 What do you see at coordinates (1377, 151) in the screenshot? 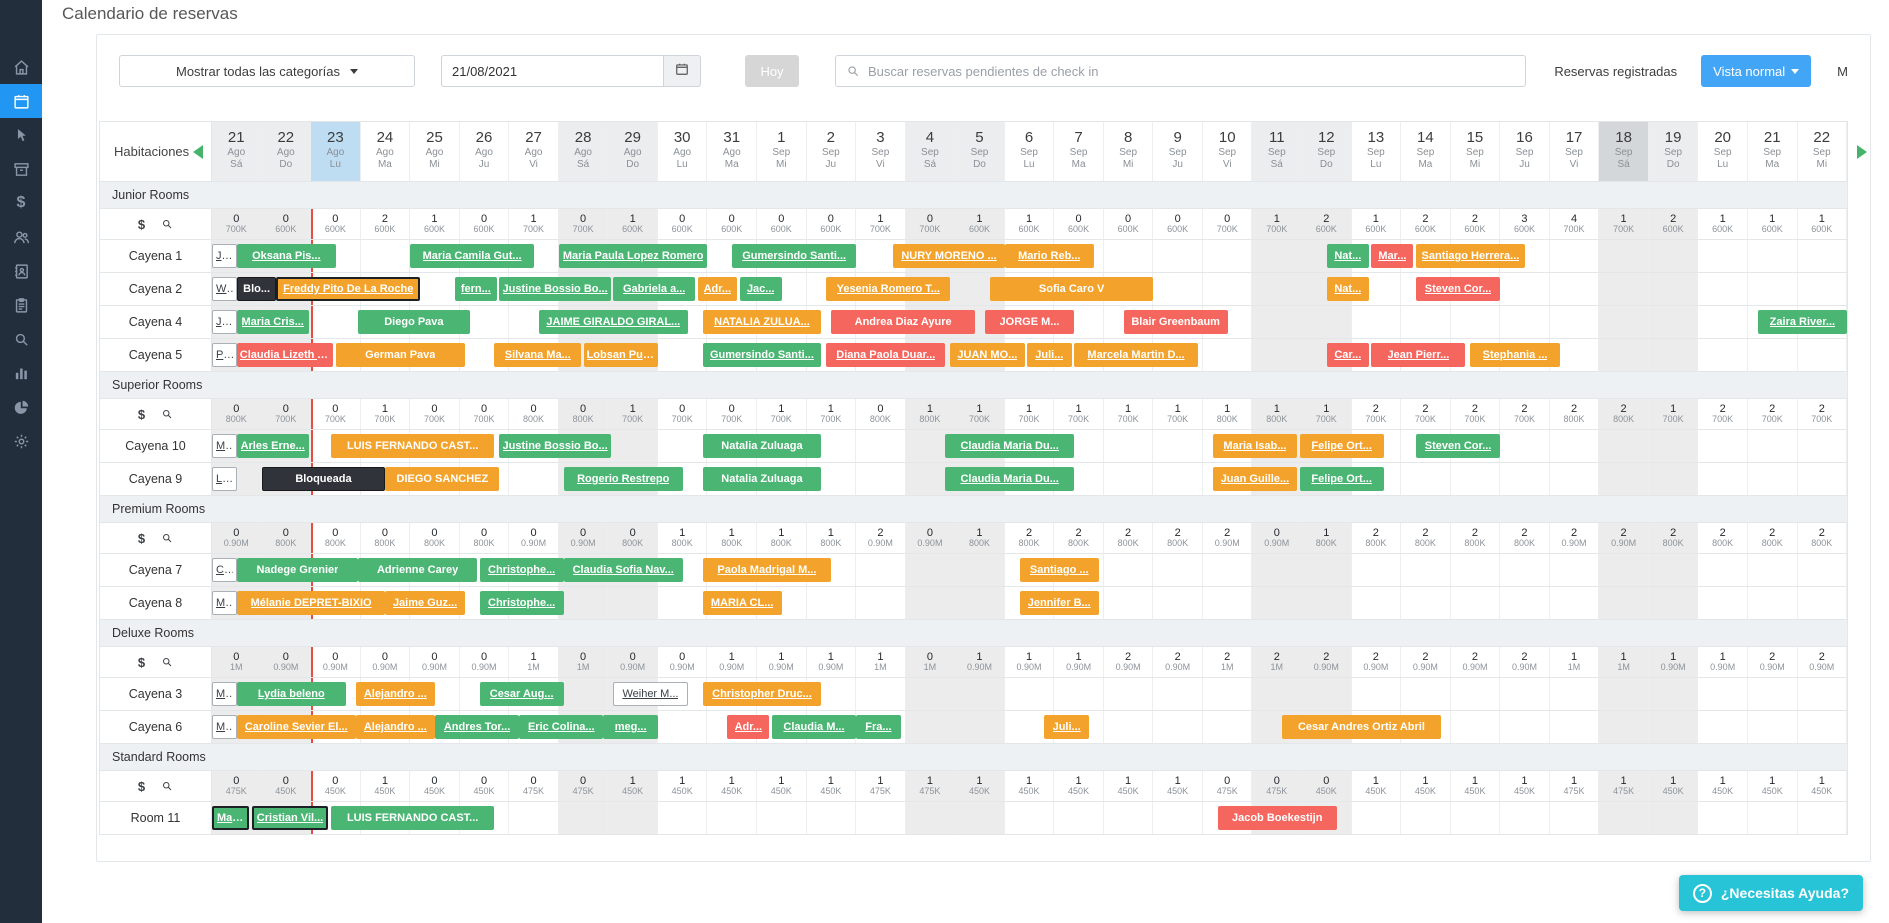
I see `date-column-header: 13 Sep Lu` at bounding box center [1377, 151].